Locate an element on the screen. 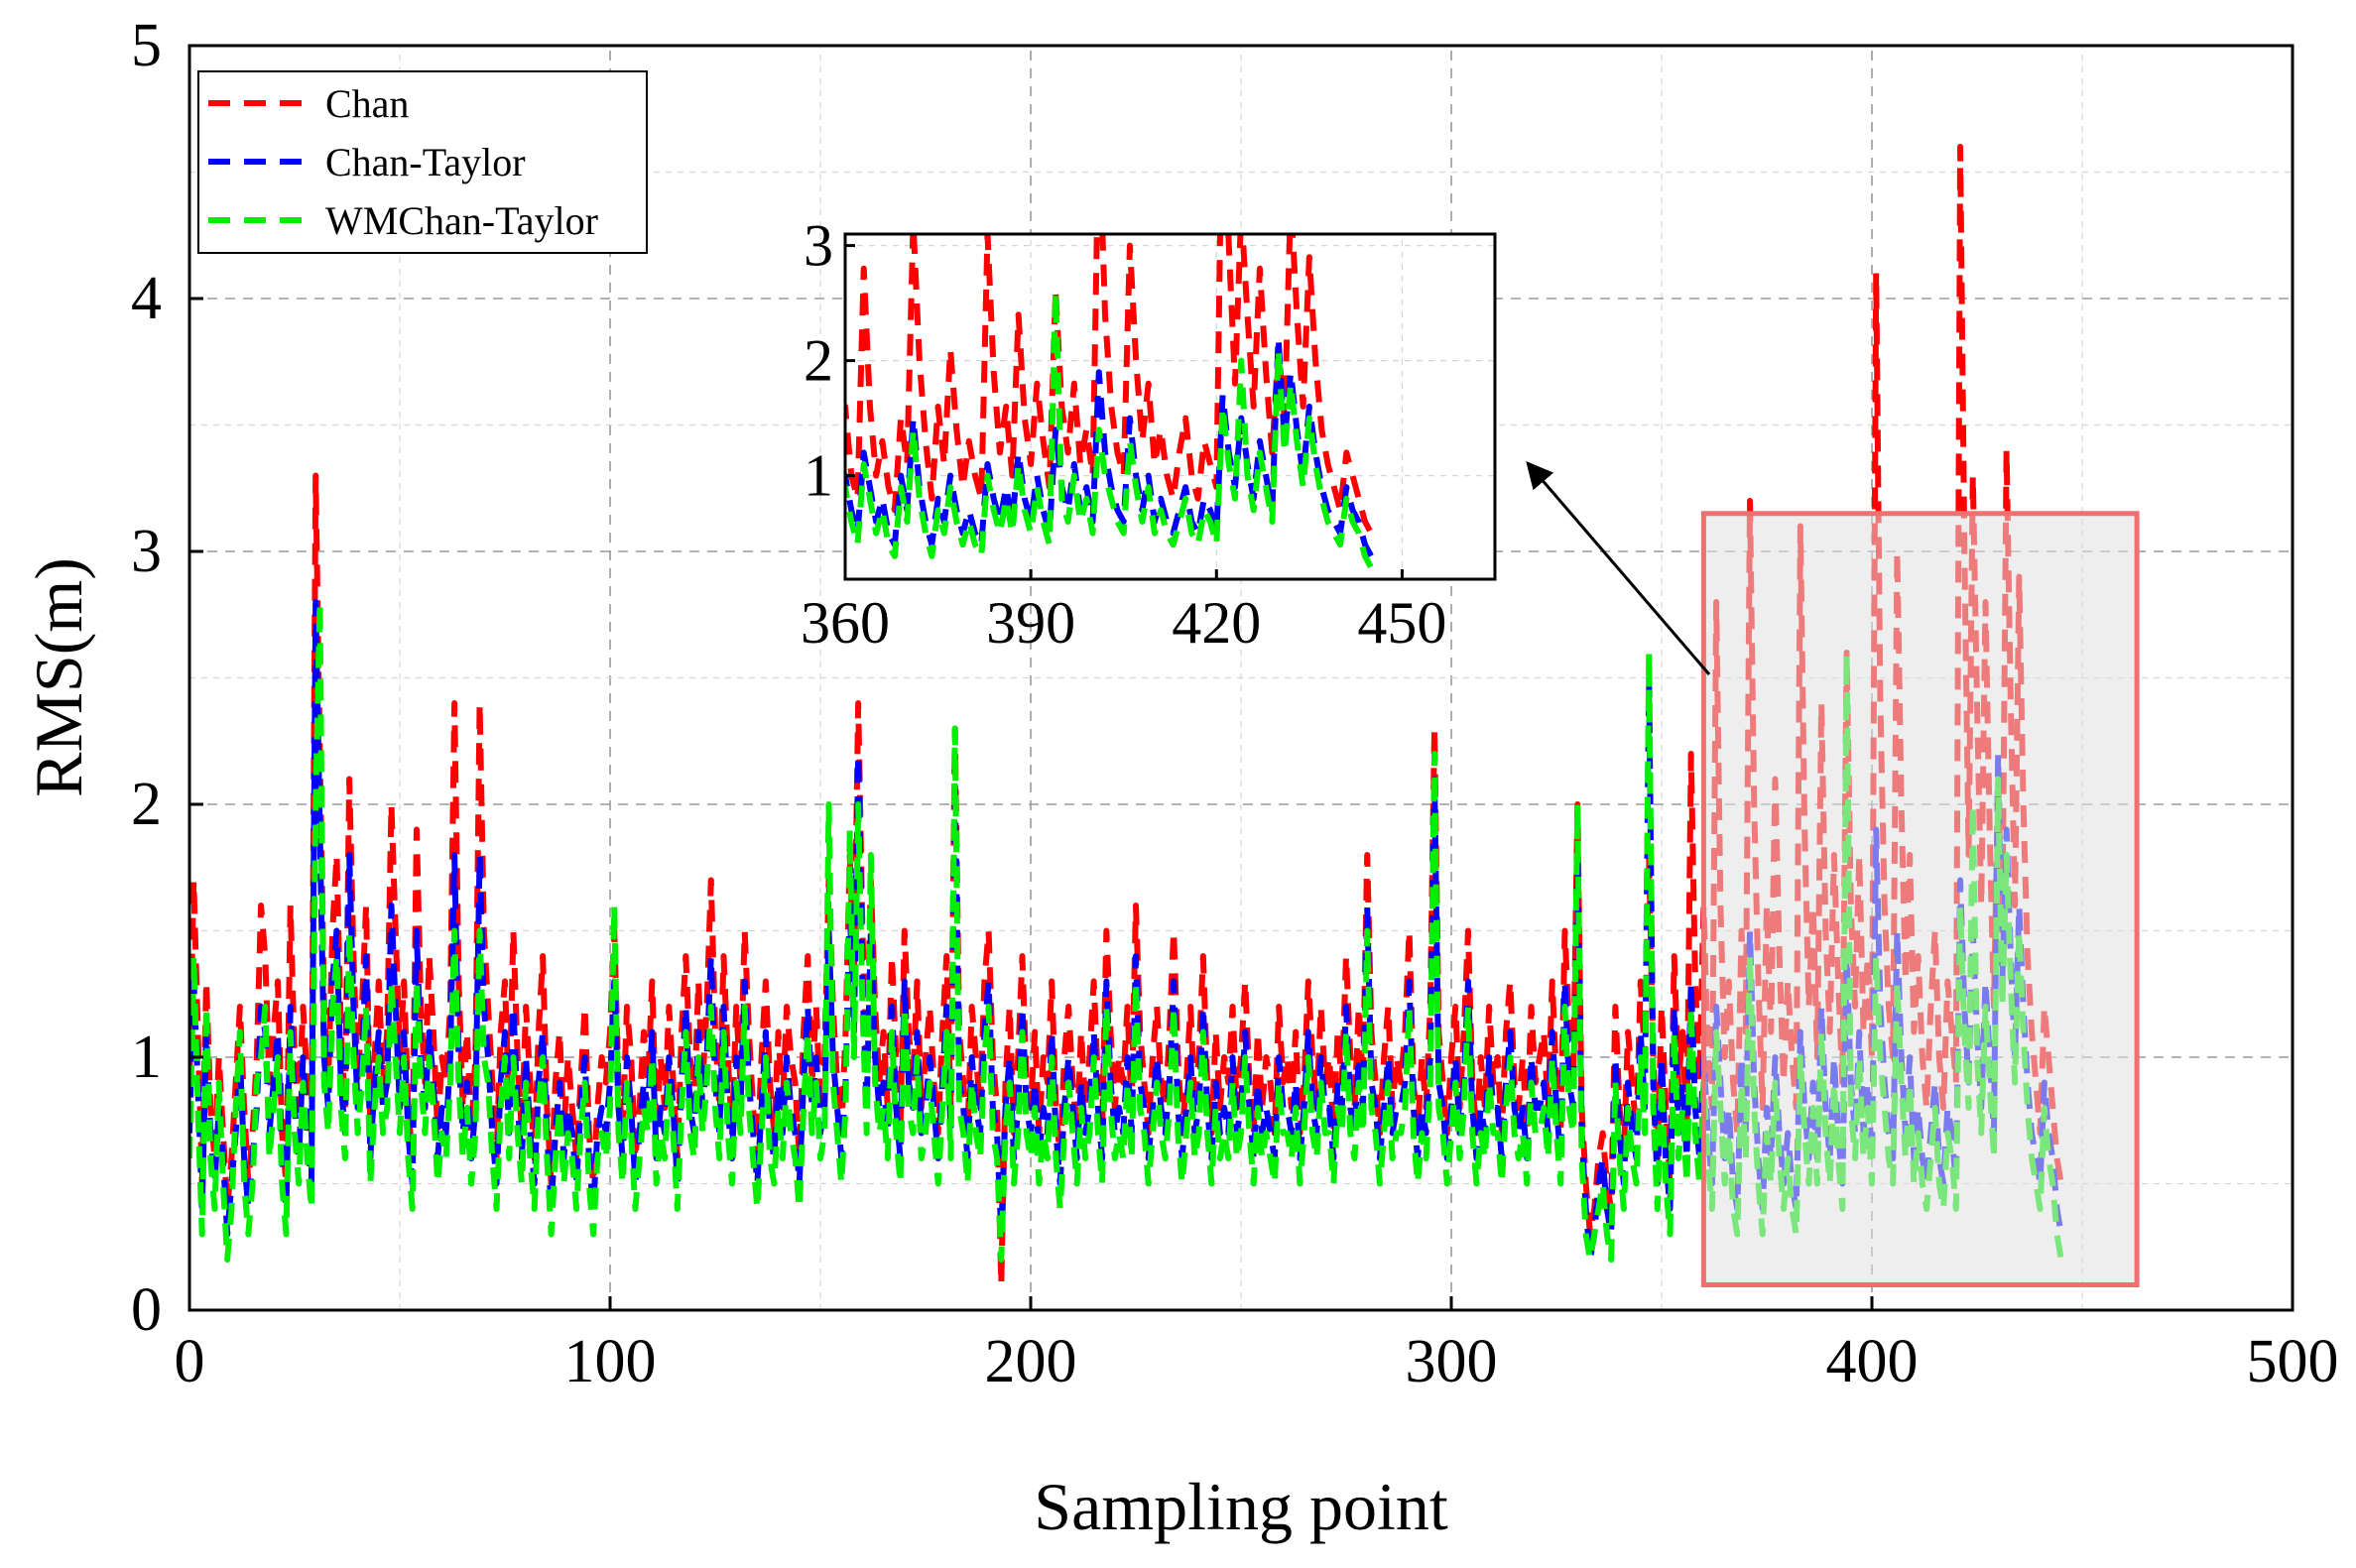 This screenshot has width=2356, height=1568. legend-label-chan: Chan is located at coordinates (367, 103).